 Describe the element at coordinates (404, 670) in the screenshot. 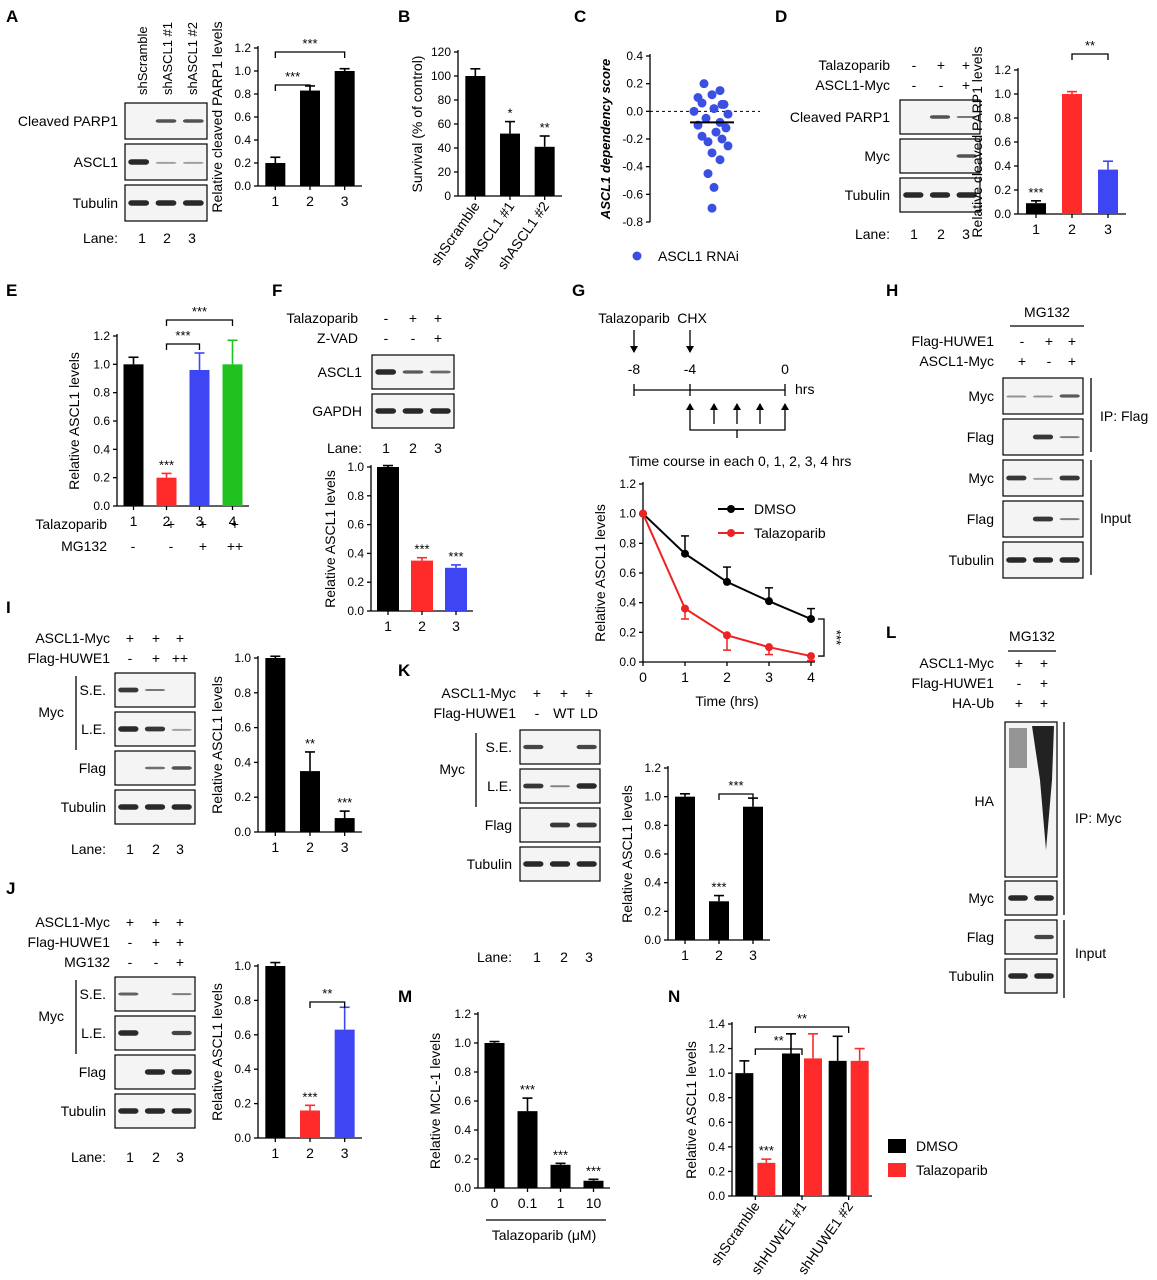

I see `panel-label-K: K` at that location.